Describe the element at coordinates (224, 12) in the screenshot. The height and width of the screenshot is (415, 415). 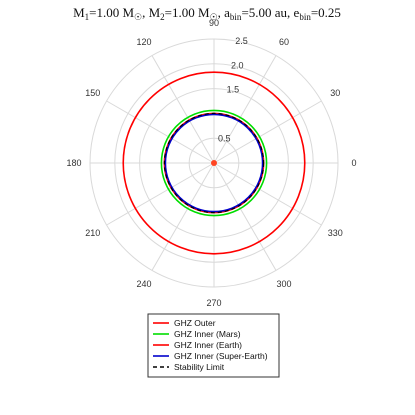
I see `title-sep-2: , a` at that location.